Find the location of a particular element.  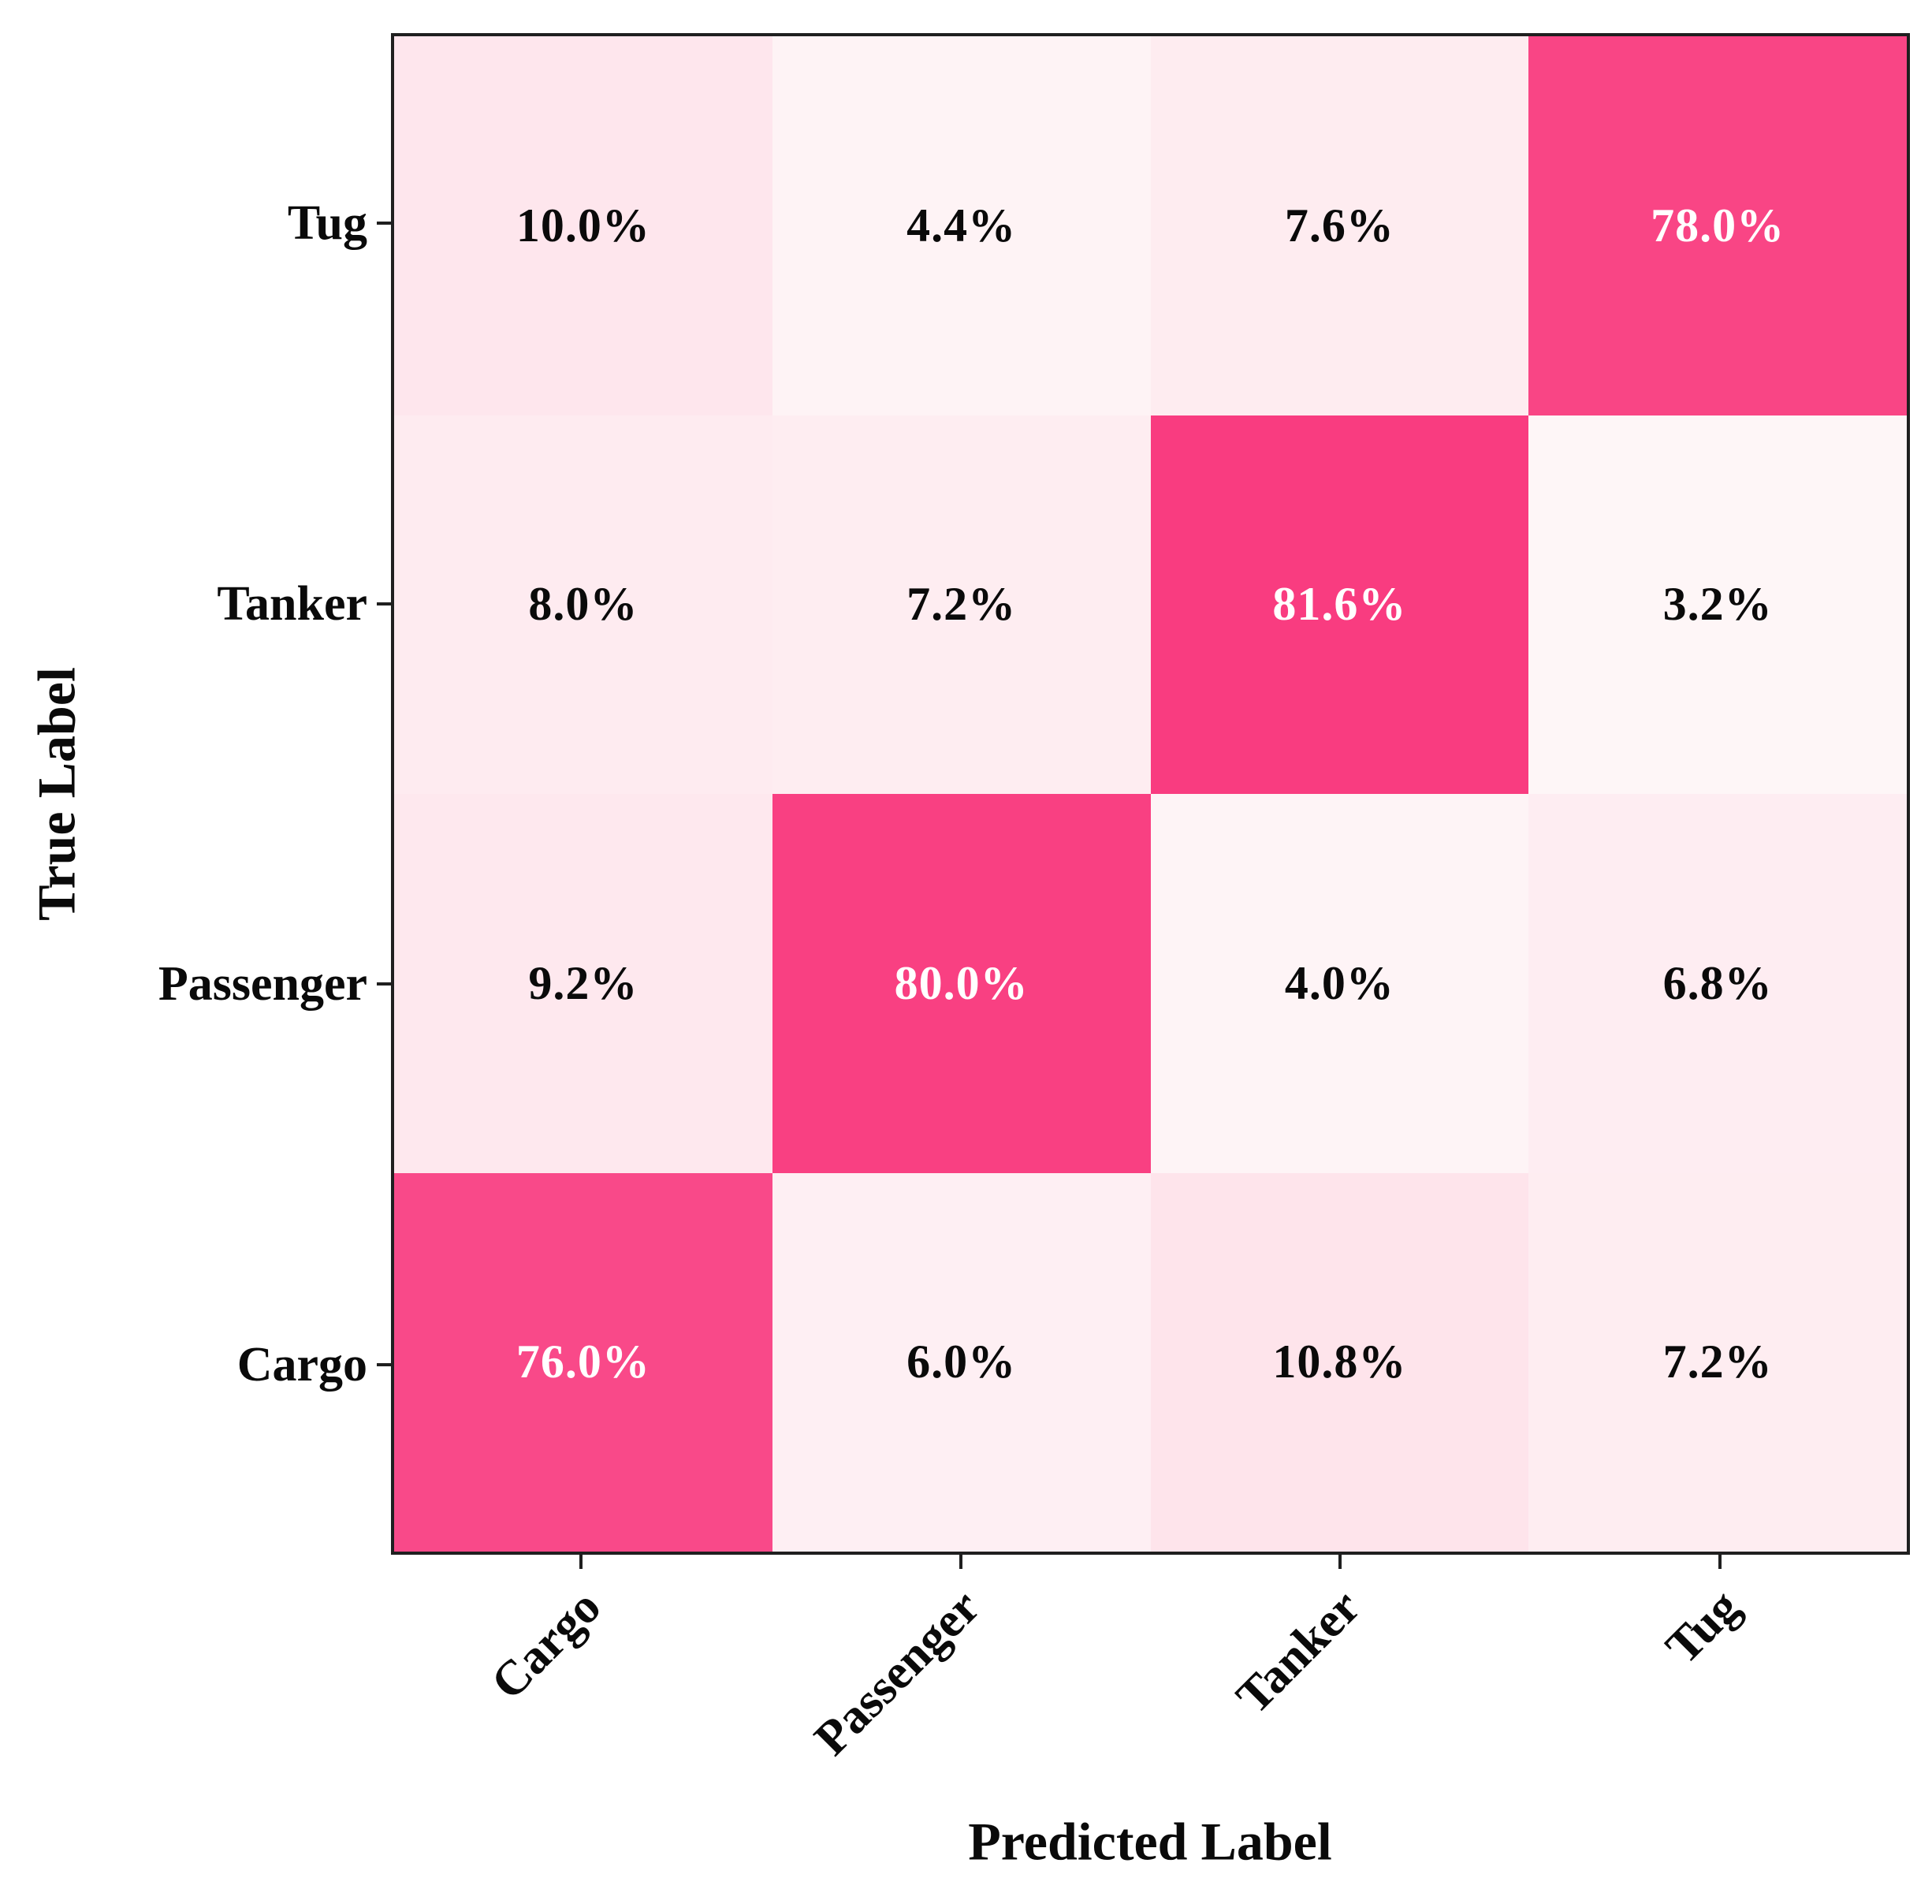

cell-value-label: 3.2% is located at coordinates (1717, 604).